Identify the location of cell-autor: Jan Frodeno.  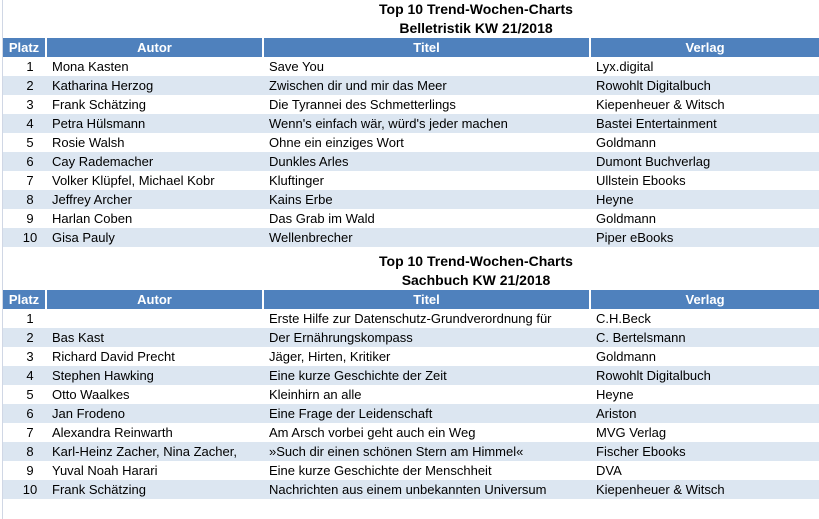
(88, 413).